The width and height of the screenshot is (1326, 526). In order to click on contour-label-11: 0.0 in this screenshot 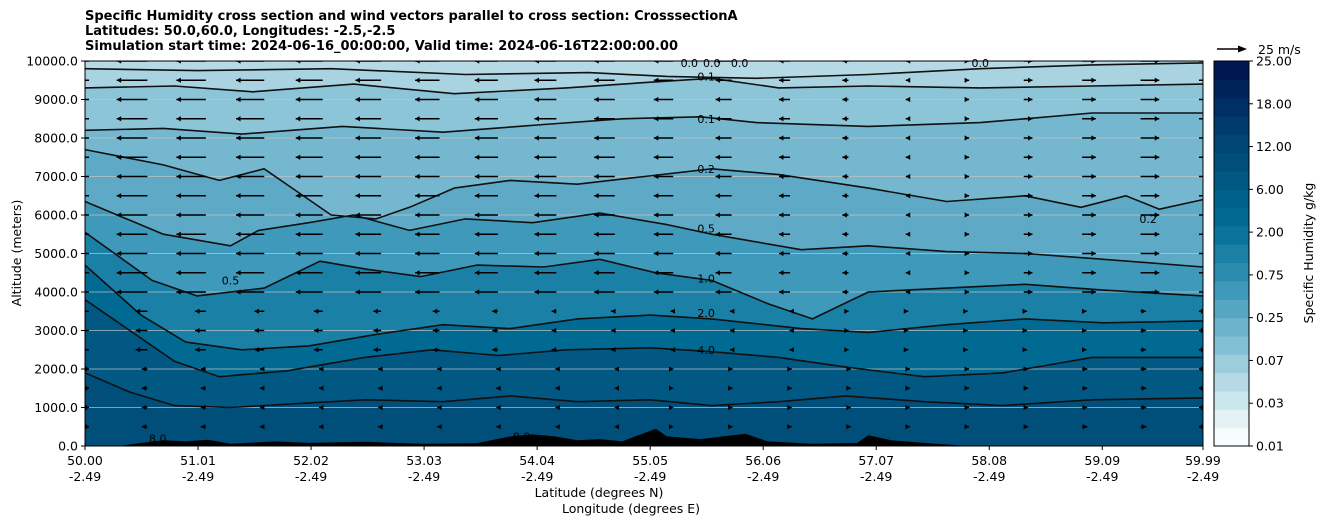, I will do `click(690, 63)`.